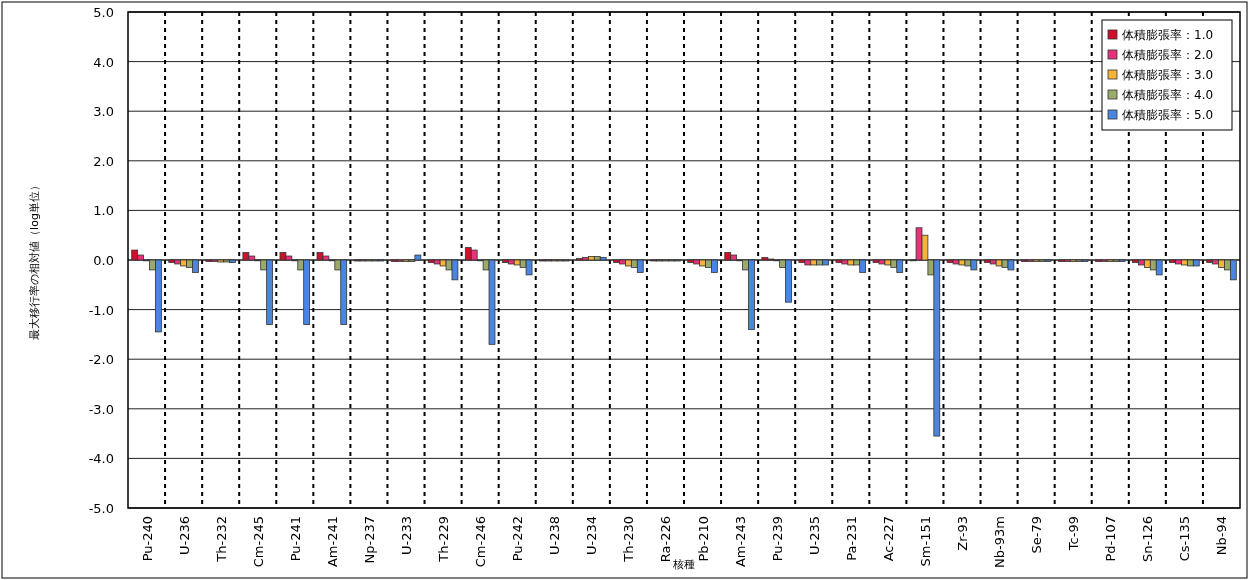 Image resolution: width=1249 pixels, height=580 pixels. Describe the element at coordinates (1168, 75) in the screenshot. I see `legend-label: 体積膨張率：3.0` at that location.